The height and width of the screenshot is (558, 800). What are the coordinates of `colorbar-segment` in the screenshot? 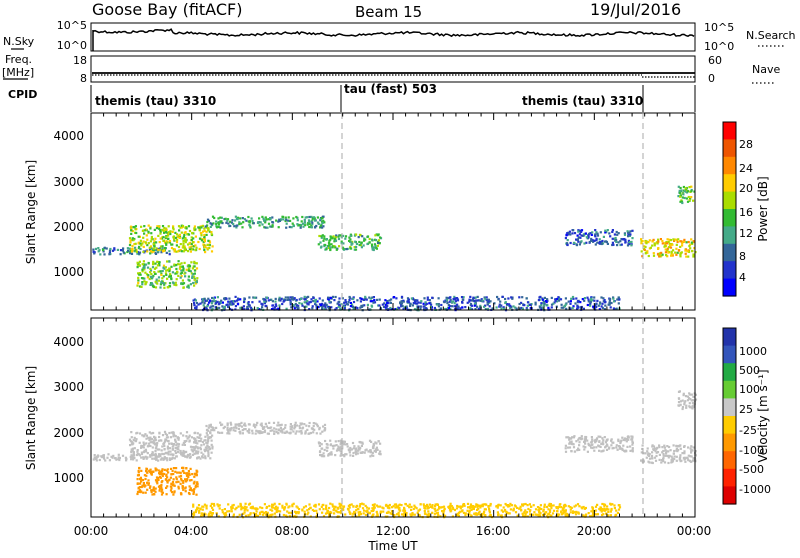 It's located at (729, 407).